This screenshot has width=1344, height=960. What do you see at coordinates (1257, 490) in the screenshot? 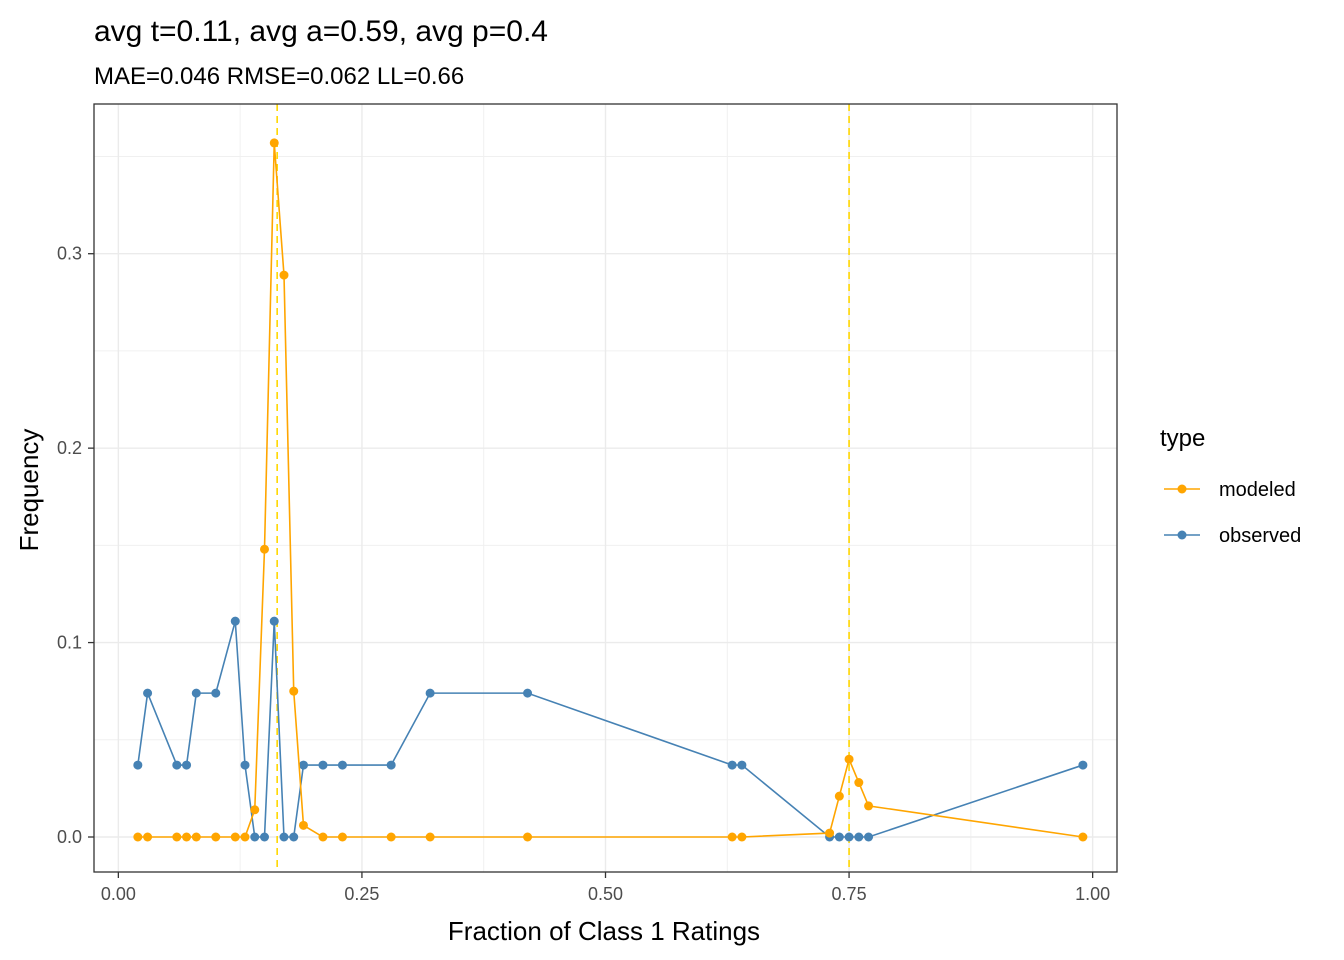
I see `legend-label-modeled: modeled` at bounding box center [1257, 490].